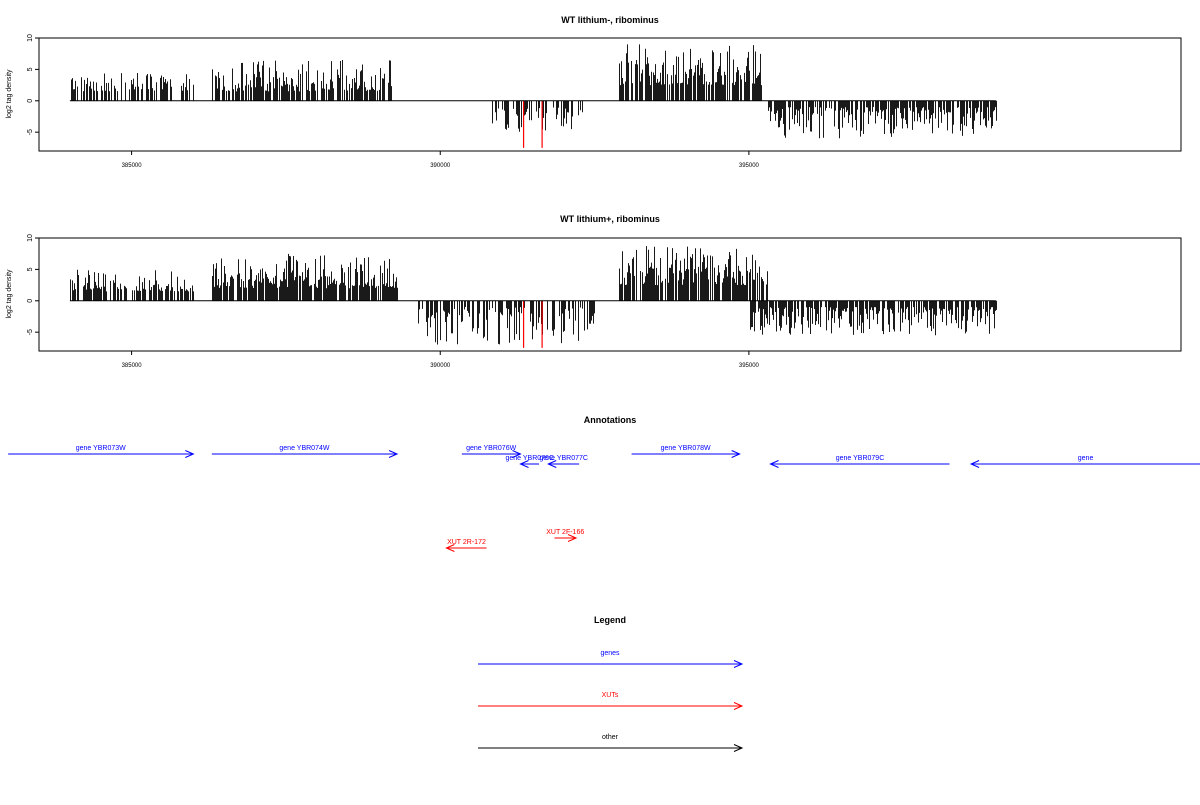 The height and width of the screenshot is (805, 1200). I want to click on annotation-feature: XUT 2R-172, so click(466, 545).